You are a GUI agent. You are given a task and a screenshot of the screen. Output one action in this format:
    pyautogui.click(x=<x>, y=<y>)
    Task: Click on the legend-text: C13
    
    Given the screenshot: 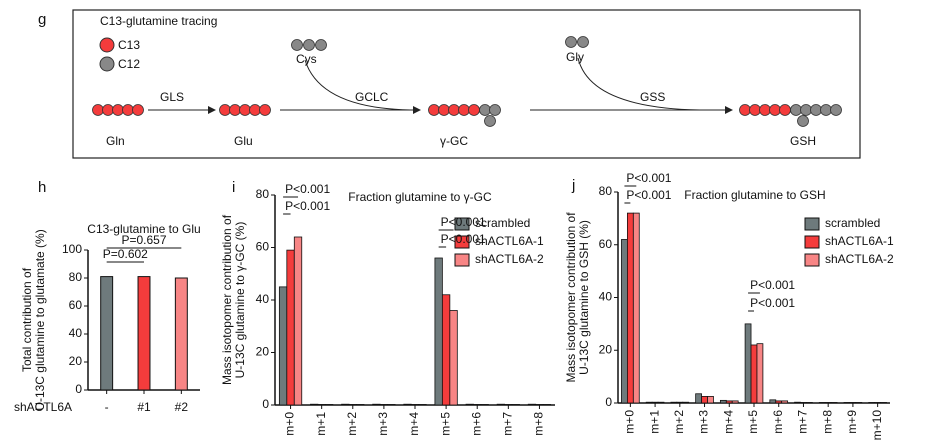 What is the action you would take?
    pyautogui.click(x=129, y=45)
    